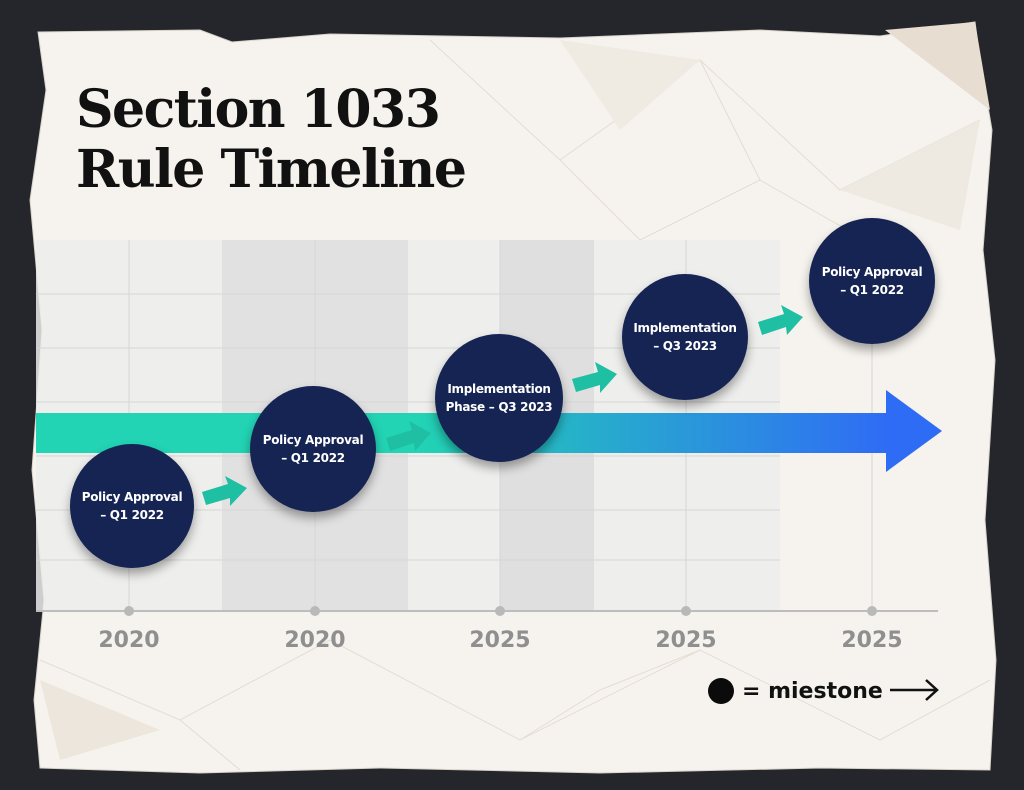 The height and width of the screenshot is (790, 1024). I want to click on milestone-2-label: Policy Approval – Q1 2022, so click(313, 449).